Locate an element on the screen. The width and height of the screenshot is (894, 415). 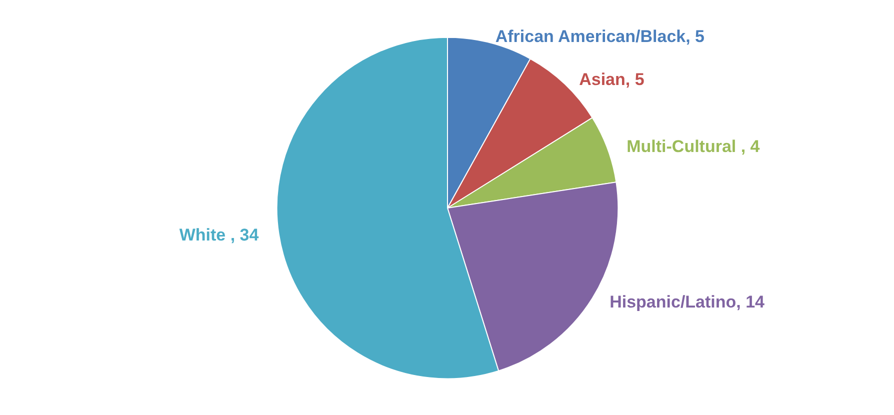
slice-label: Hispanic/Latino, 14 is located at coordinates (688, 302).